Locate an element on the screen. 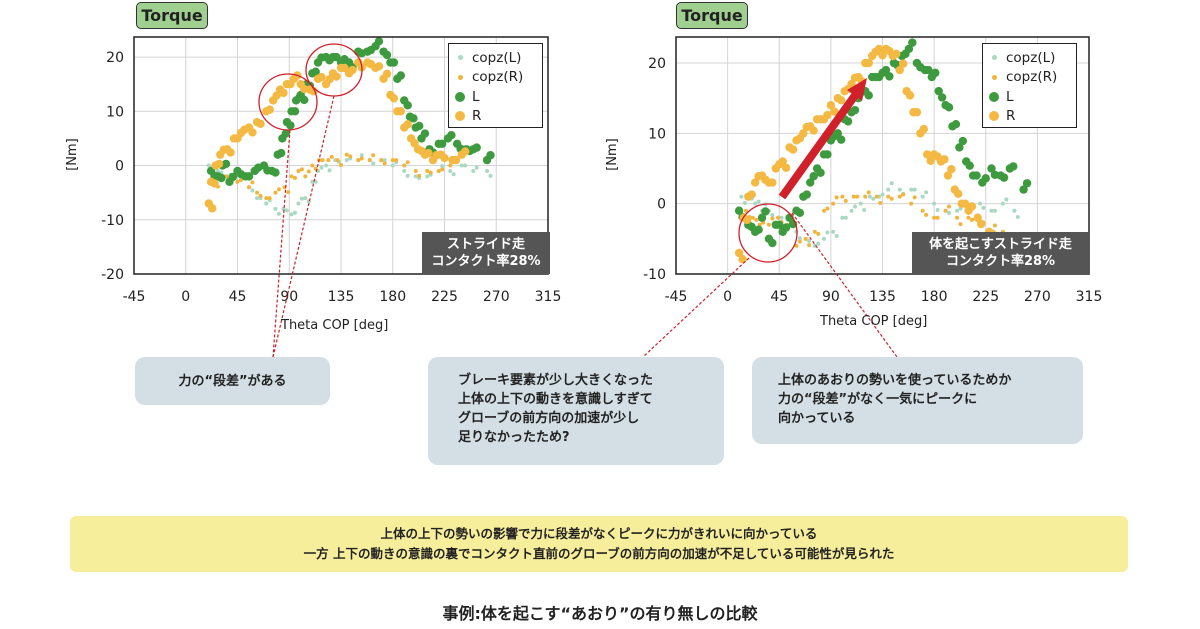 Image resolution: width=1200 pixels, height=629 pixels. legend-right: copz(L) copz(R) L R is located at coordinates (1029, 85).